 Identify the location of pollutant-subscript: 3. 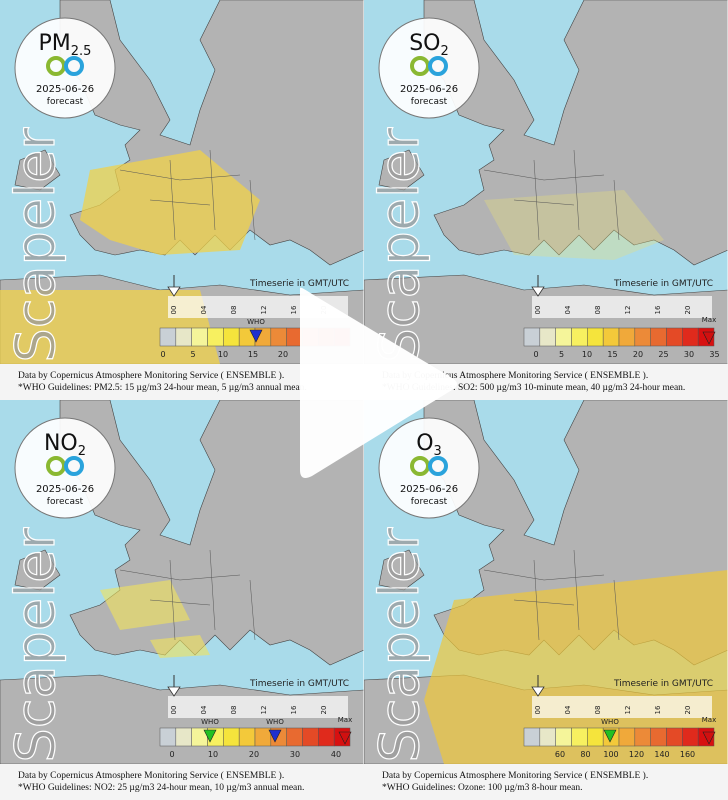
(438, 451).